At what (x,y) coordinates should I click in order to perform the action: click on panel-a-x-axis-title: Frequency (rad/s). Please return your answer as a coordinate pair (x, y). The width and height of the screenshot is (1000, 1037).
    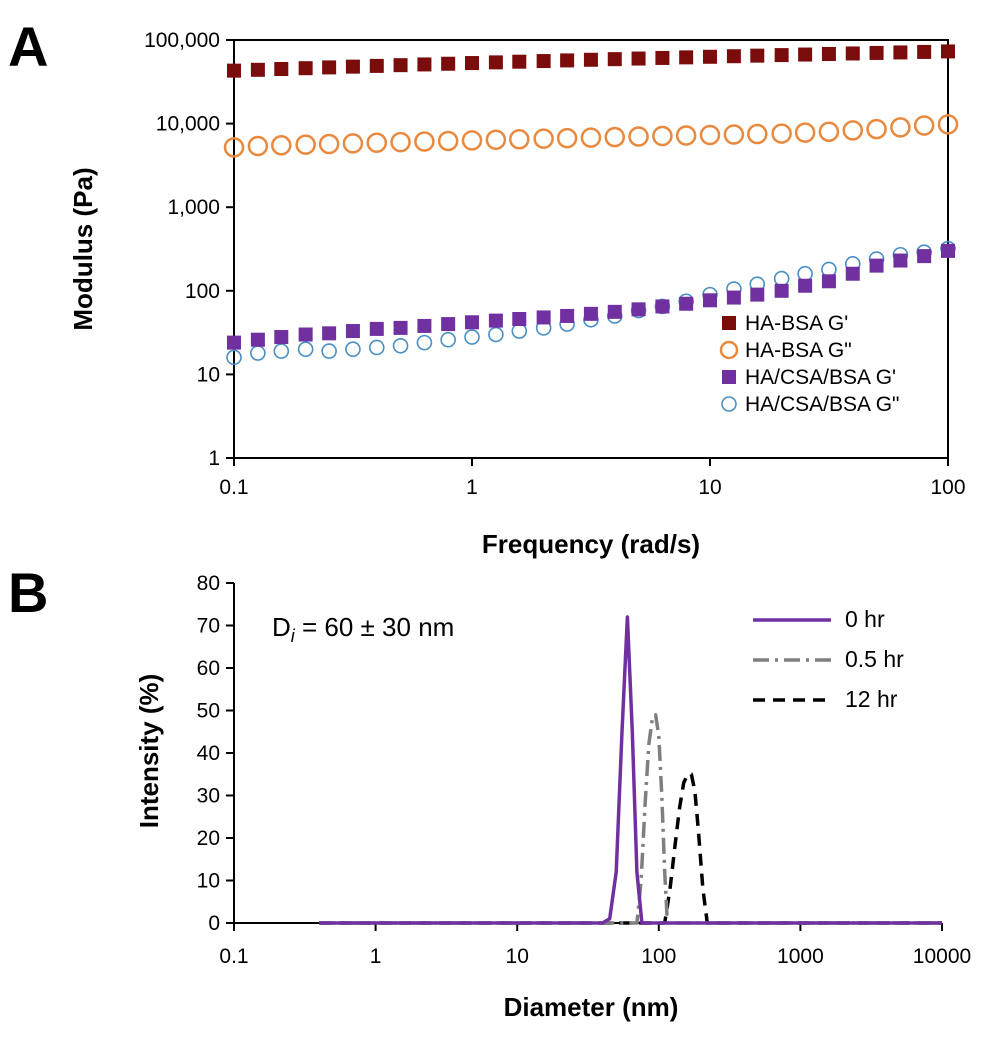
    Looking at the image, I should click on (591, 544).